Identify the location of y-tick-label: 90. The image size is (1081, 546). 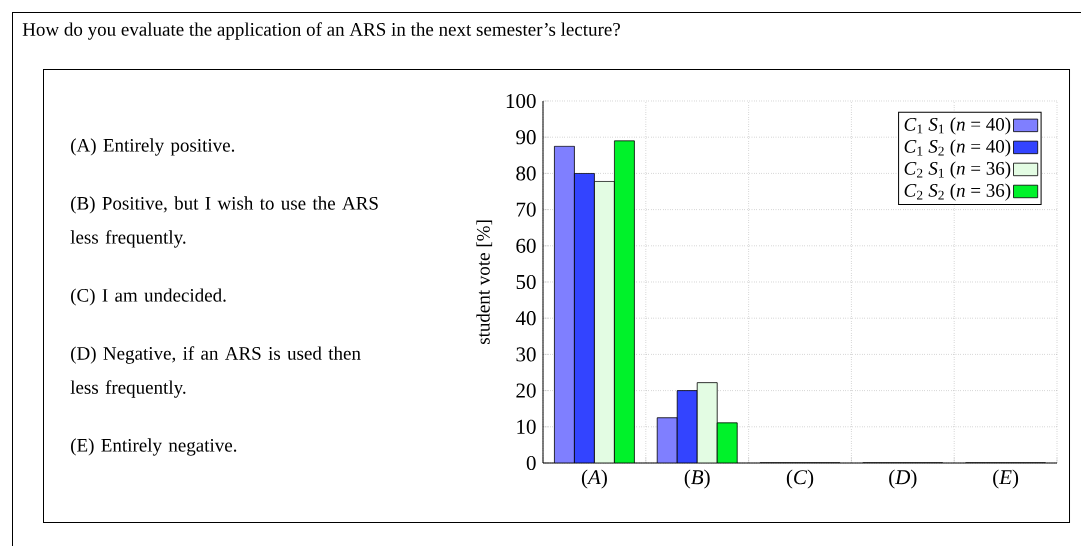
(526, 137).